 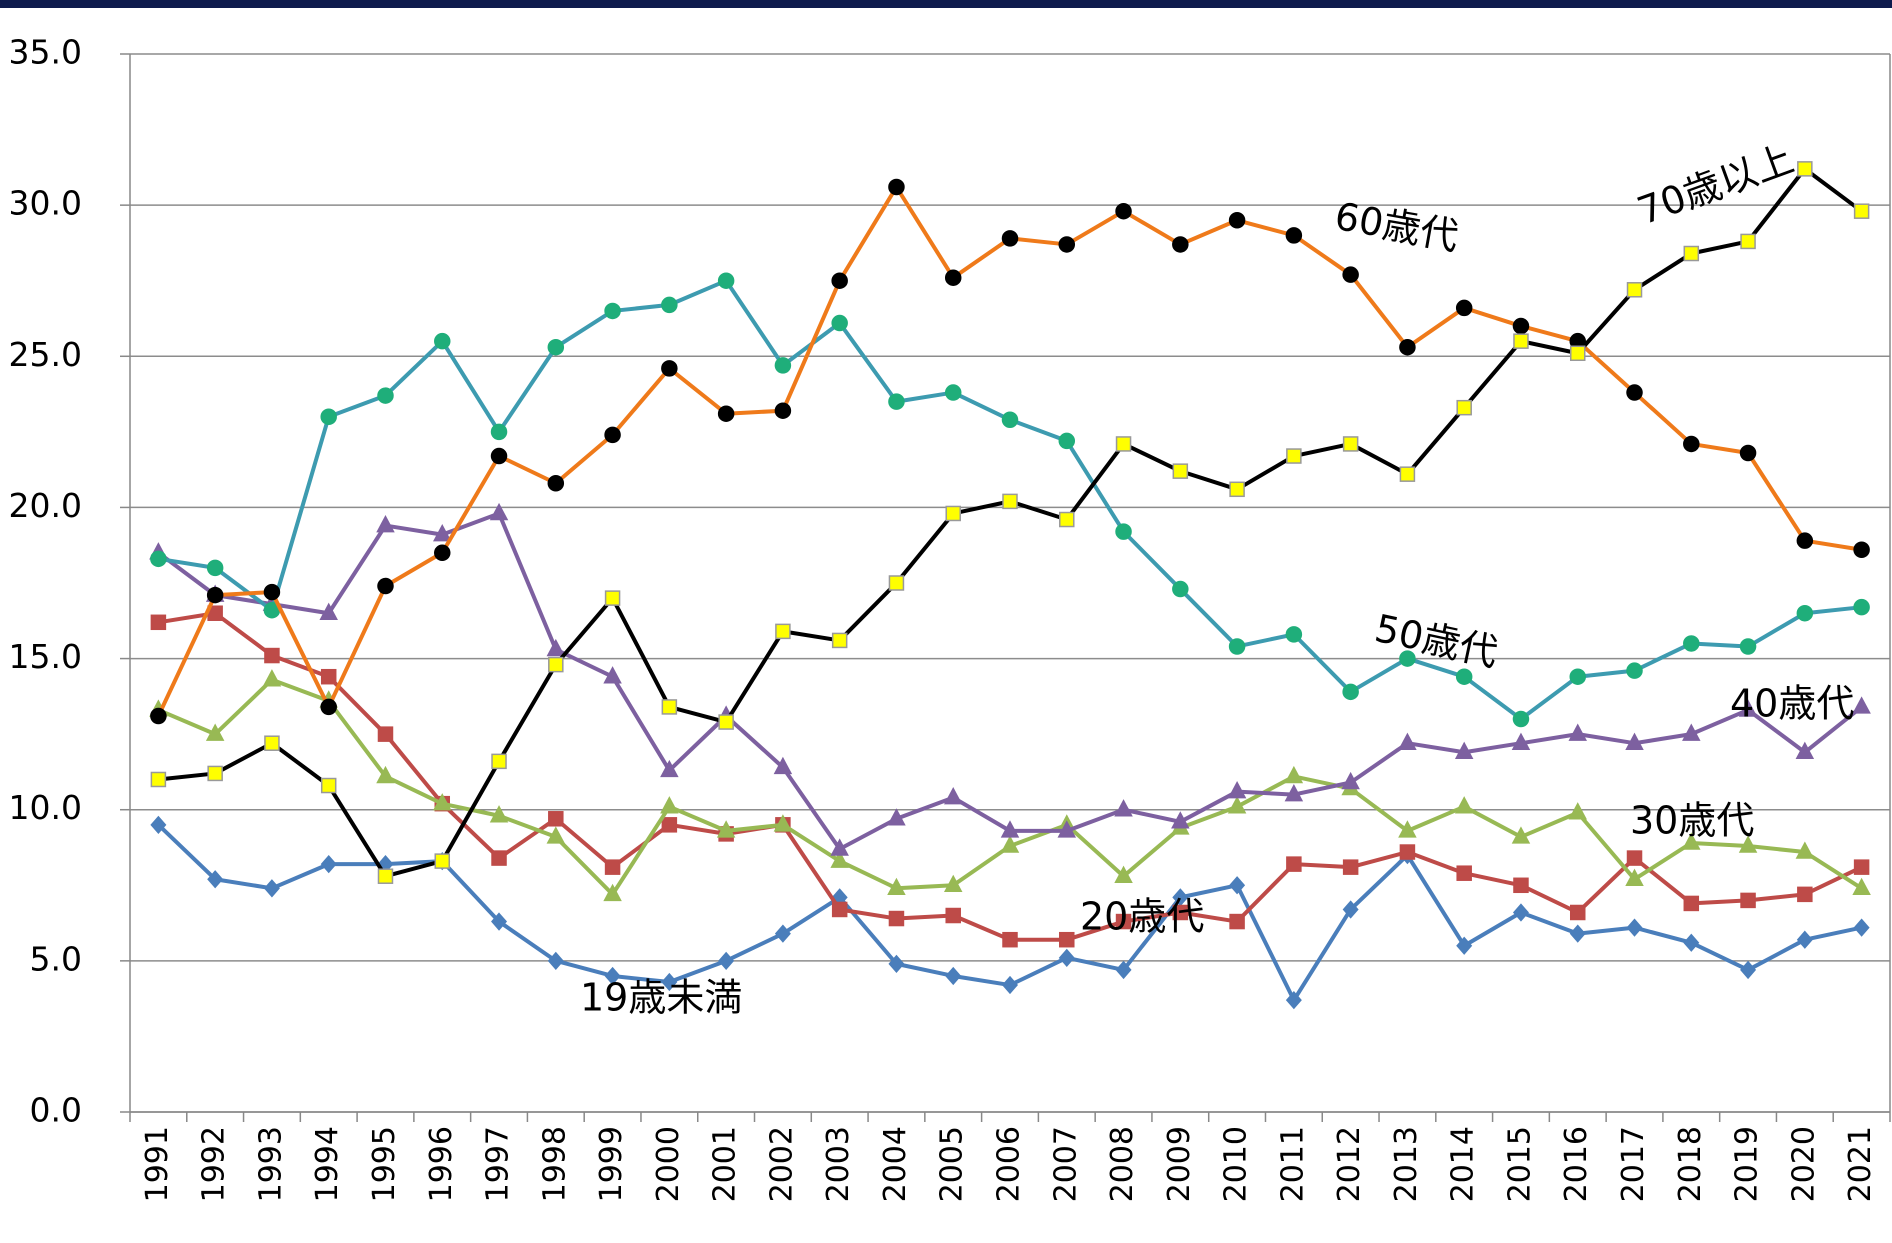 I want to click on x-tick-label: 1991, so click(x=157, y=1164).